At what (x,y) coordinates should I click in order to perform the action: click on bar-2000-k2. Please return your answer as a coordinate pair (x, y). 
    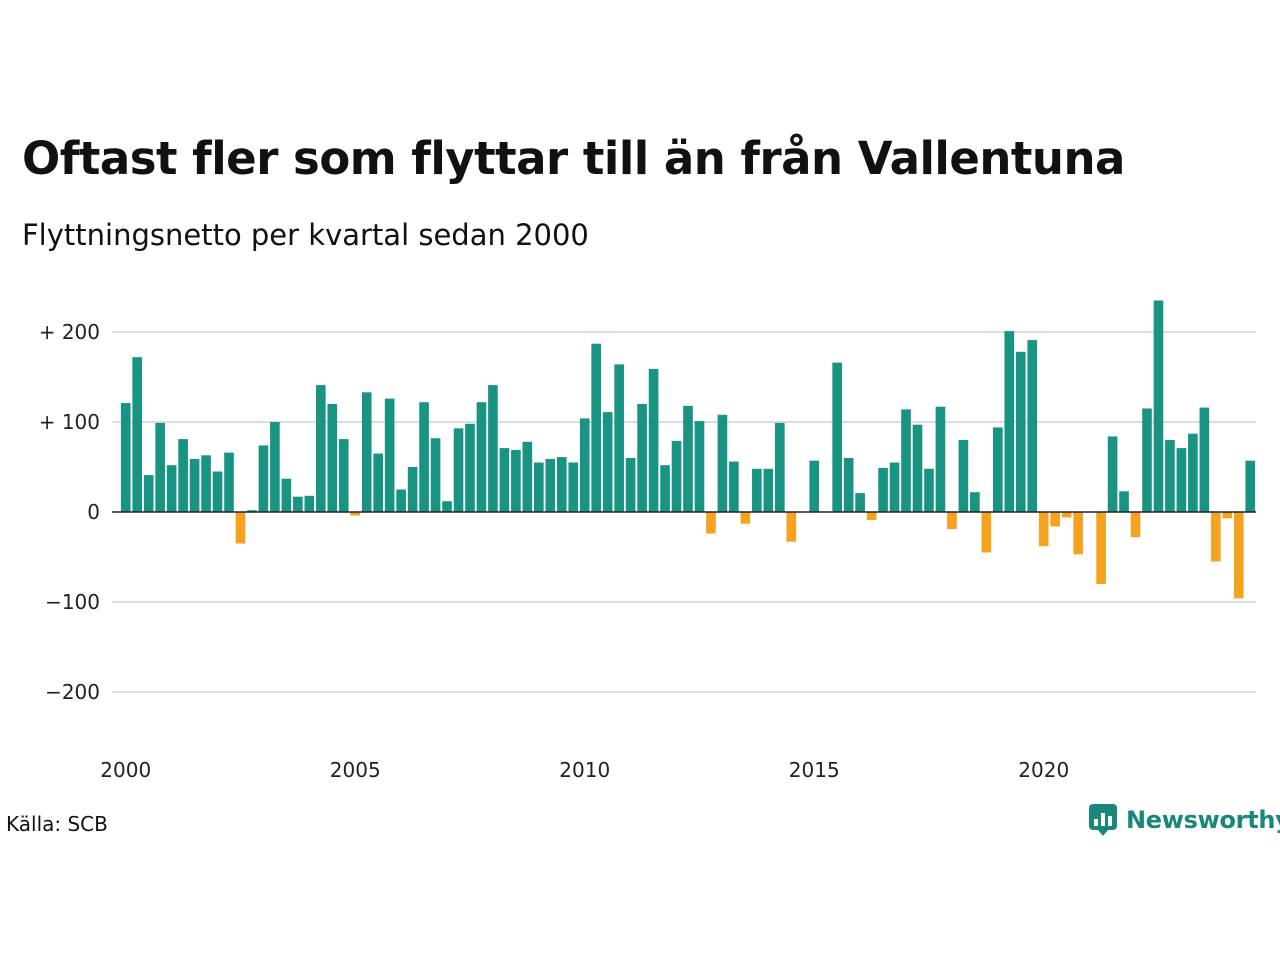
    Looking at the image, I should click on (137, 434).